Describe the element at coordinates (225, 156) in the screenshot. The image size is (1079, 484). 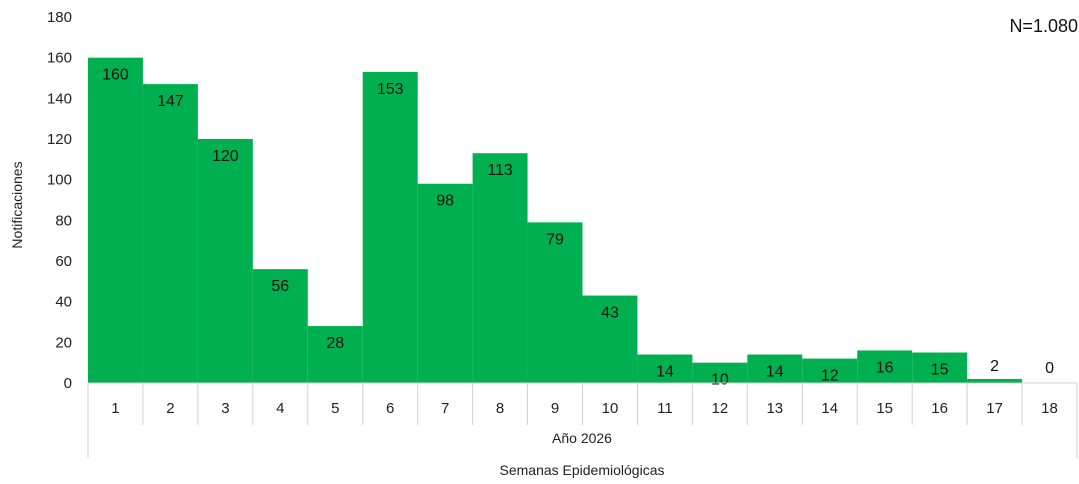
I see `data-label: 120` at that location.